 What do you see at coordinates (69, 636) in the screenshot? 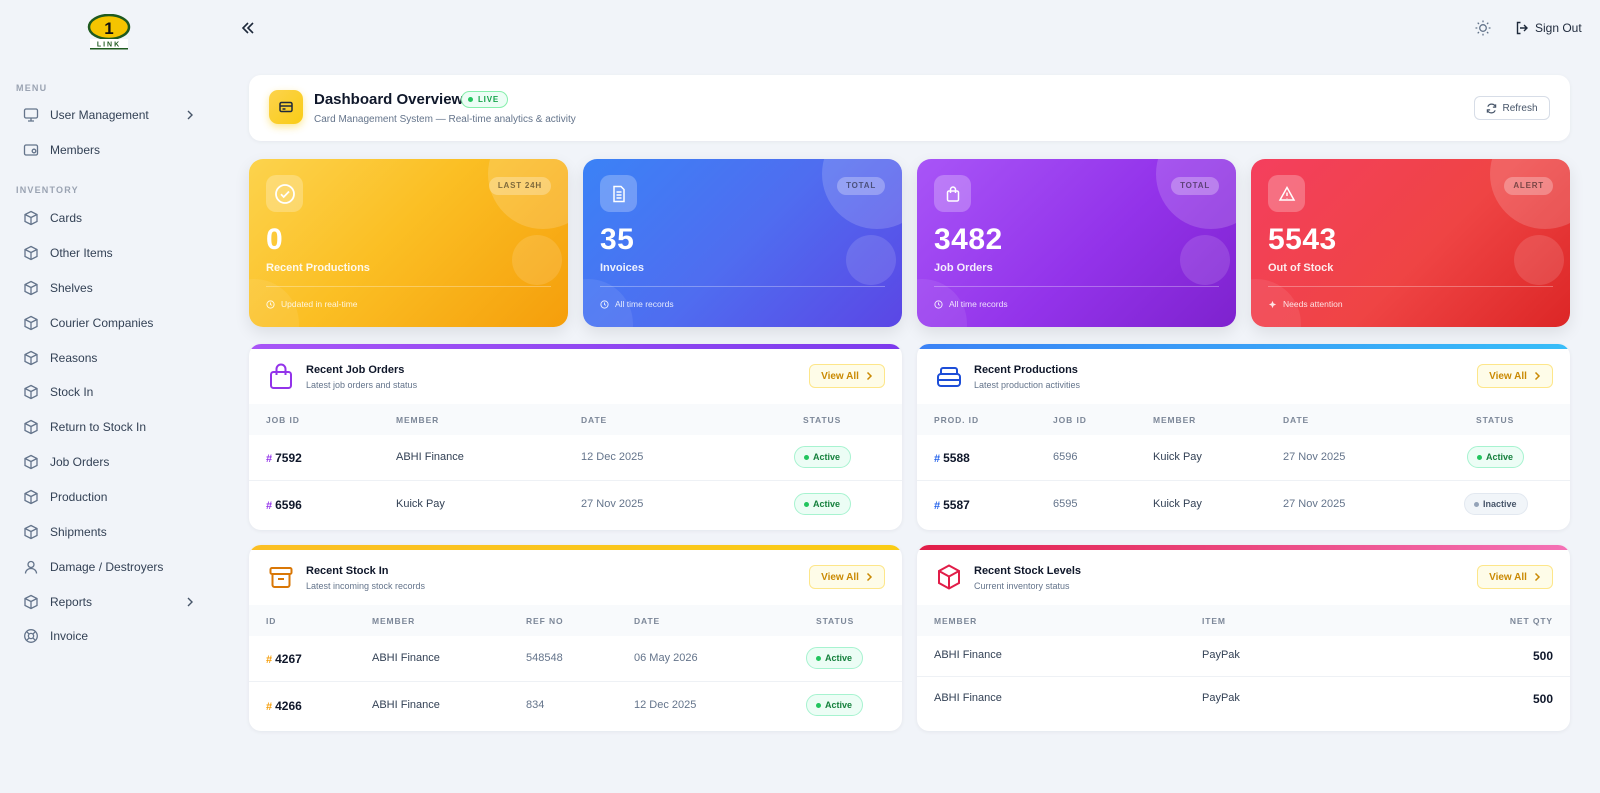
I see `sidebar-item-label: Invoice` at bounding box center [69, 636].